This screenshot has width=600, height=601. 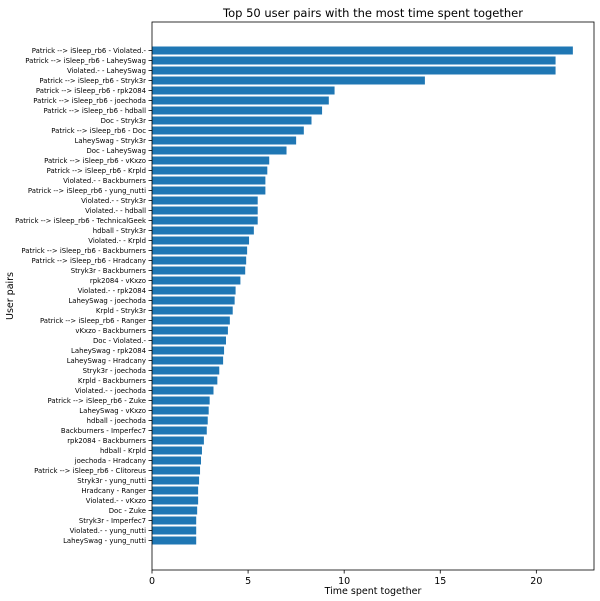 What do you see at coordinates (111, 481) in the screenshot?
I see `y-tick-label: Stryk3r - yung_nutti` at bounding box center [111, 481].